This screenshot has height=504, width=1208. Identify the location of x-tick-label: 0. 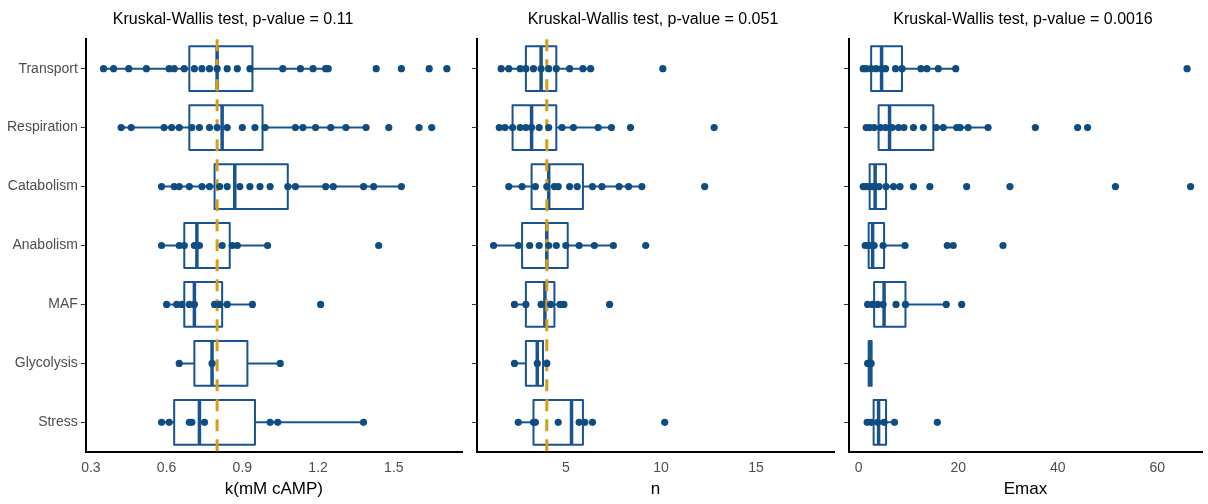
(858, 467).